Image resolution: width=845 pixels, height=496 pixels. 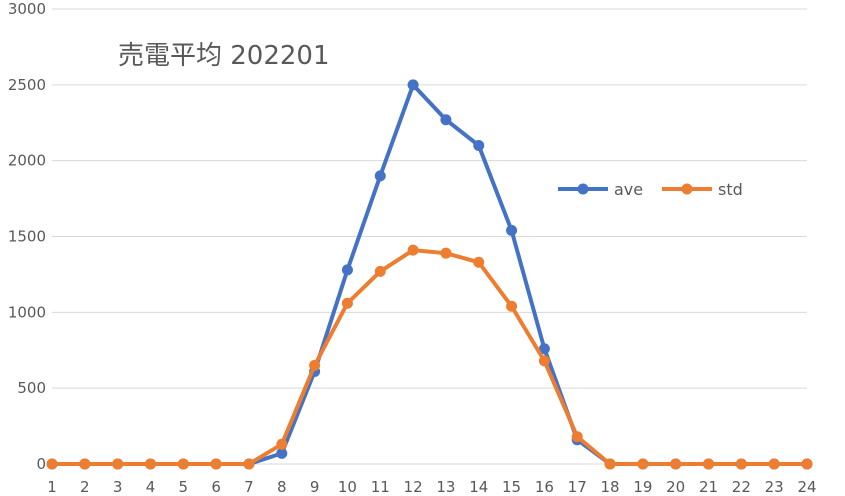 What do you see at coordinates (741, 487) in the screenshot?
I see `x-tick-label: 22` at bounding box center [741, 487].